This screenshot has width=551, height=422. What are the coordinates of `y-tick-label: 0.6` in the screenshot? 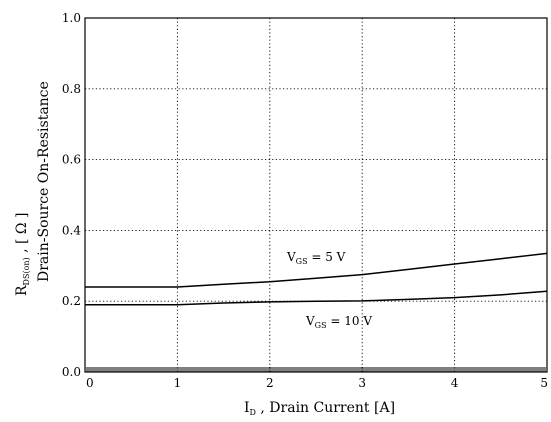 It's located at (71, 160).